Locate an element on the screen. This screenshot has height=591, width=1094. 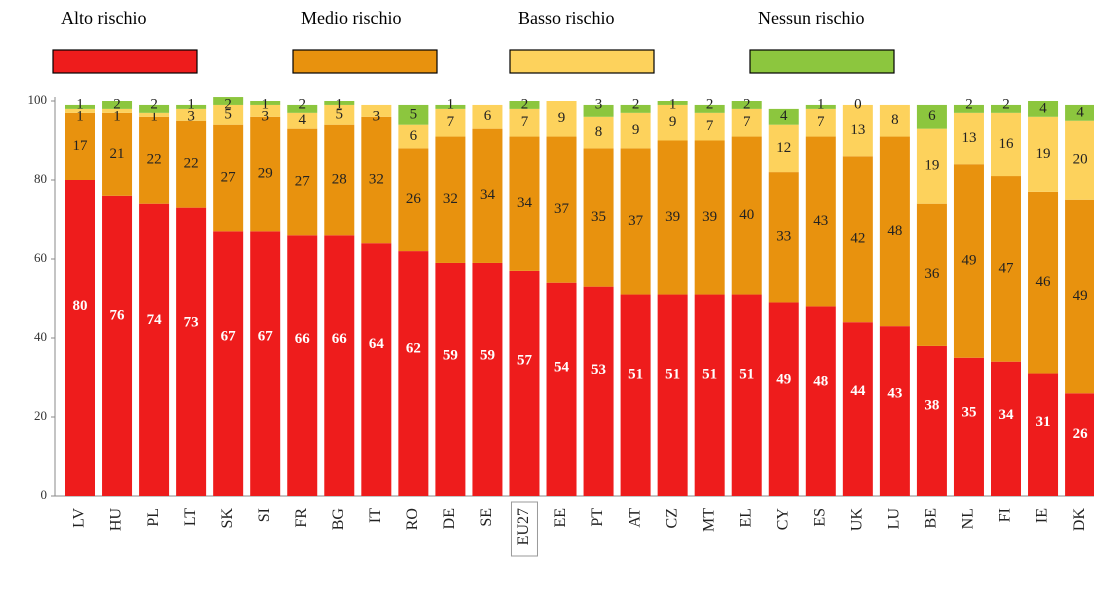
data-label: 28 is located at coordinates (339, 179).